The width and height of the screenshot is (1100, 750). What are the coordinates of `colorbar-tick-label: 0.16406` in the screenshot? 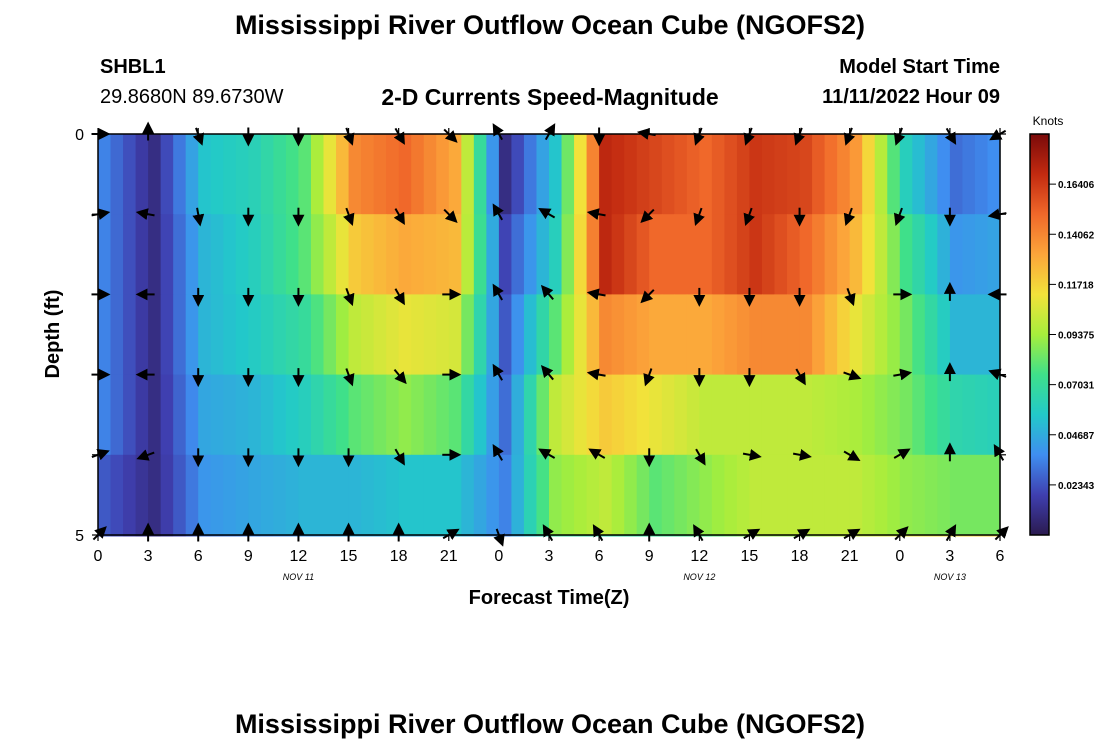 It's located at (1076, 185).